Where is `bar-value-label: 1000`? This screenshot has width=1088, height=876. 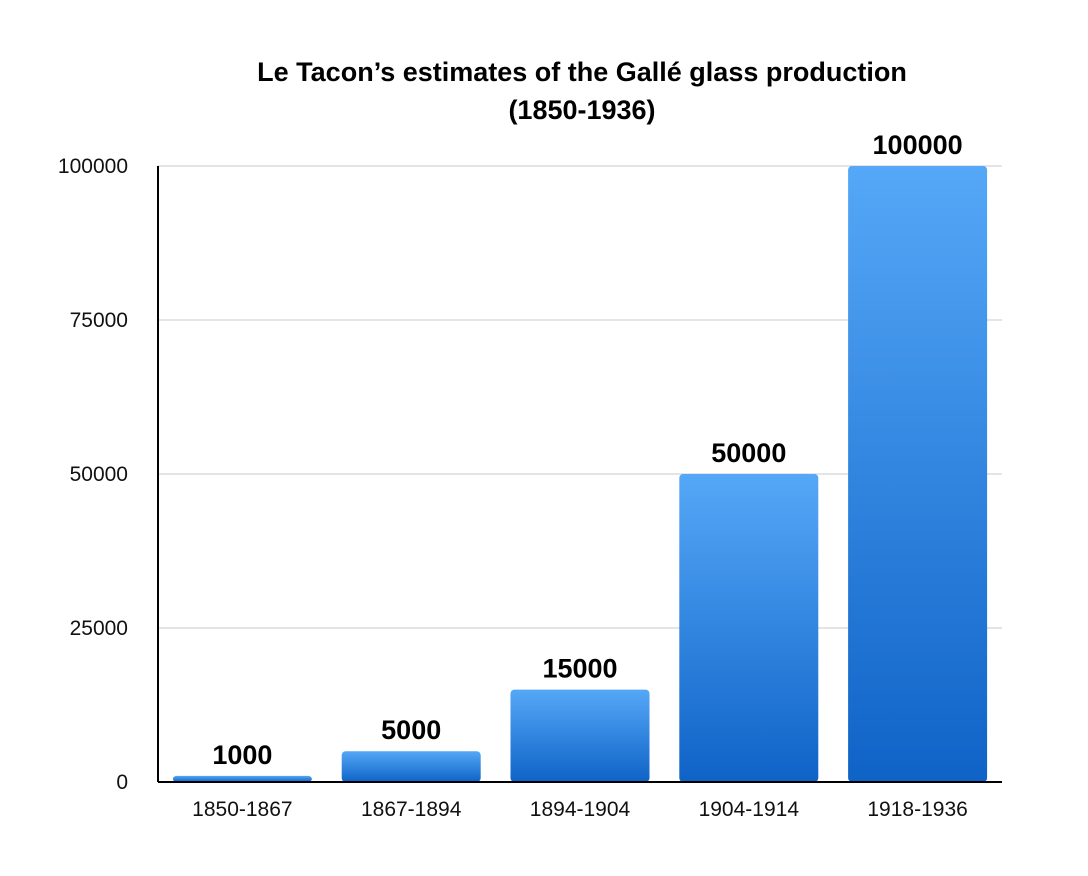
bar-value-label: 1000 is located at coordinates (242, 755).